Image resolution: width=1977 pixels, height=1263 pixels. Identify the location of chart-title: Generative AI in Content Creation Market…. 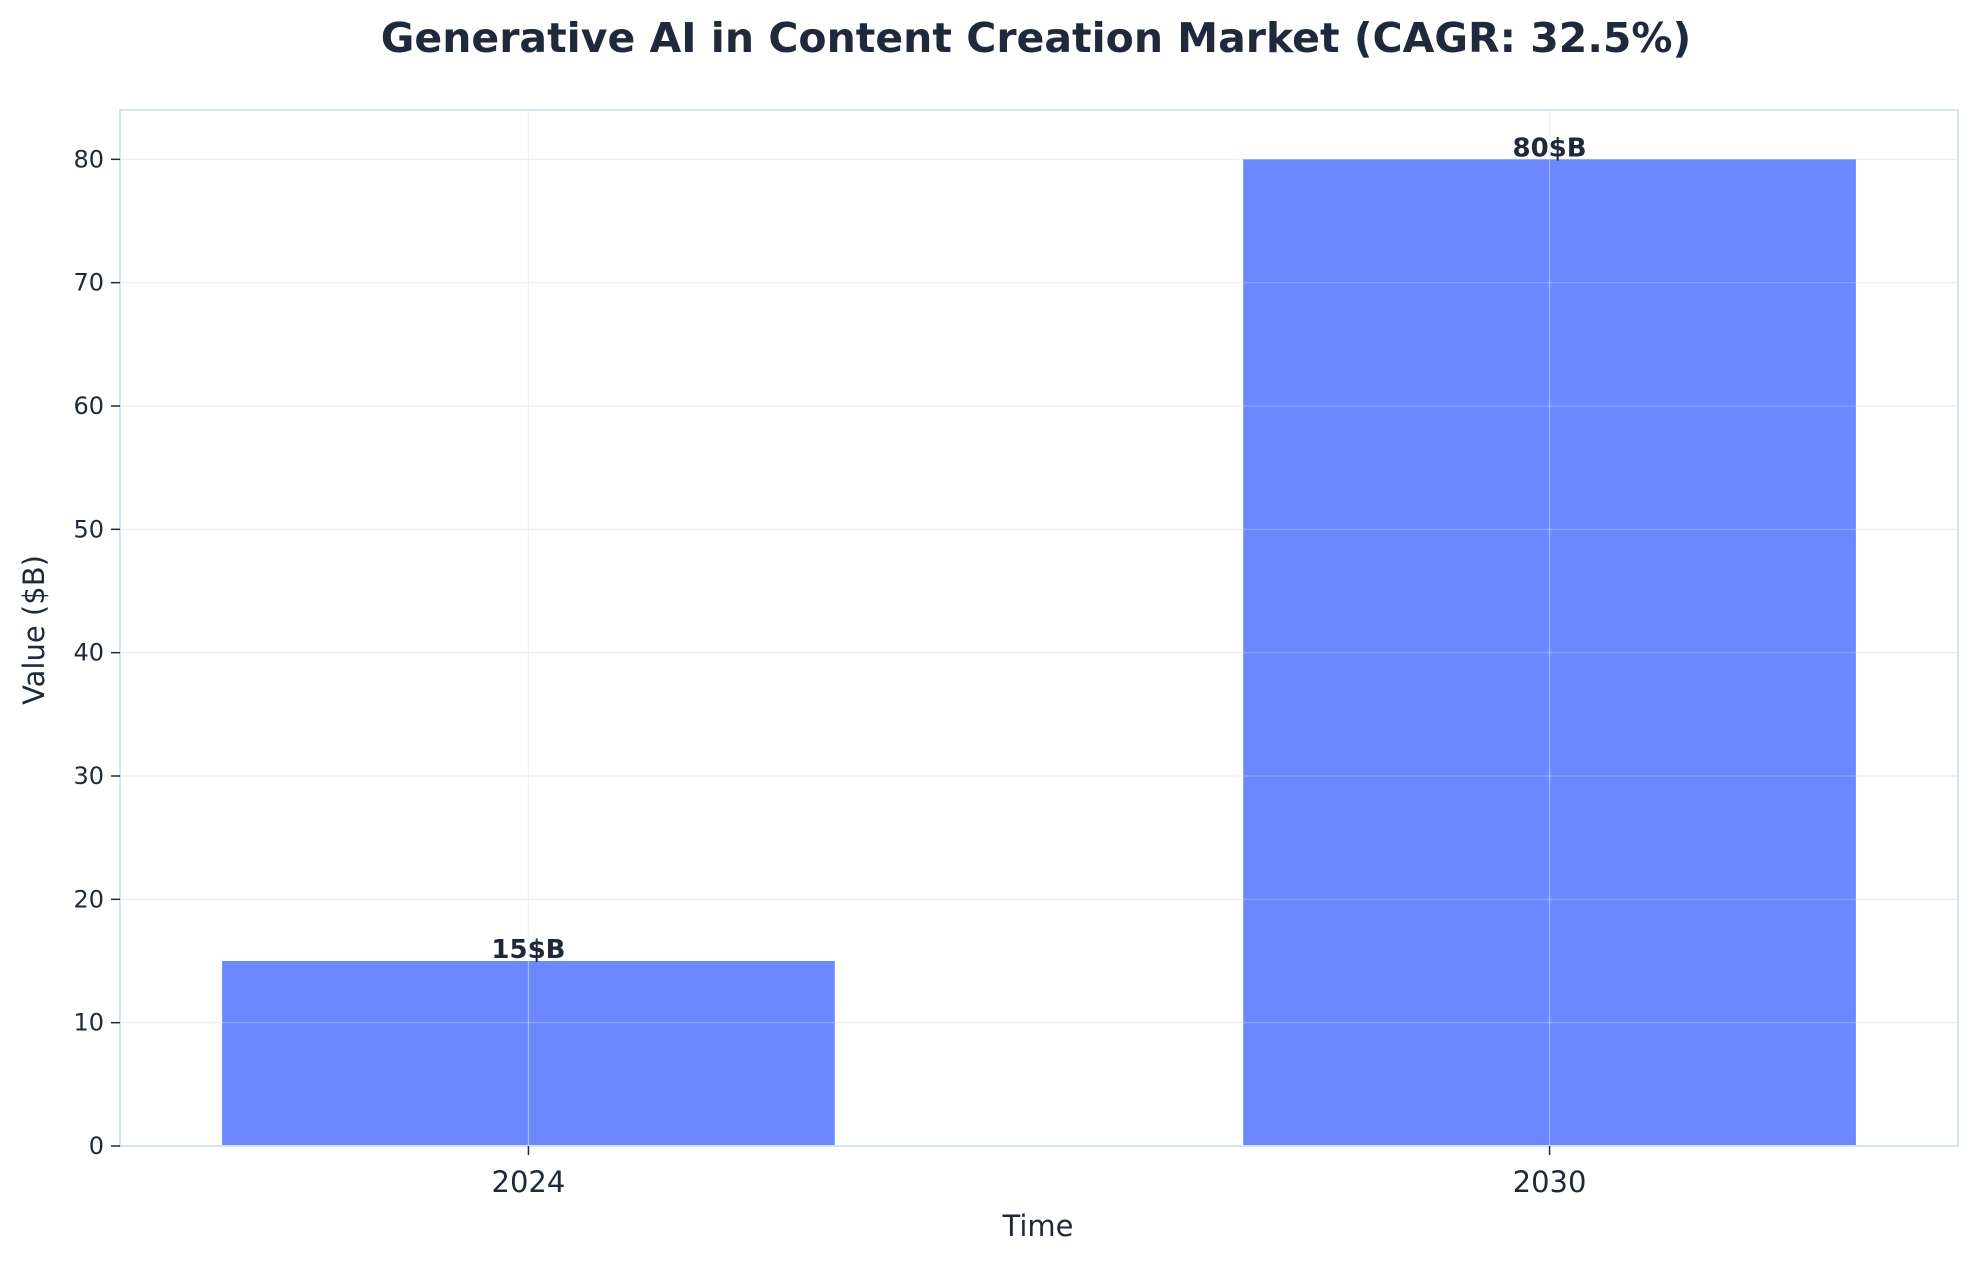
(1036, 38).